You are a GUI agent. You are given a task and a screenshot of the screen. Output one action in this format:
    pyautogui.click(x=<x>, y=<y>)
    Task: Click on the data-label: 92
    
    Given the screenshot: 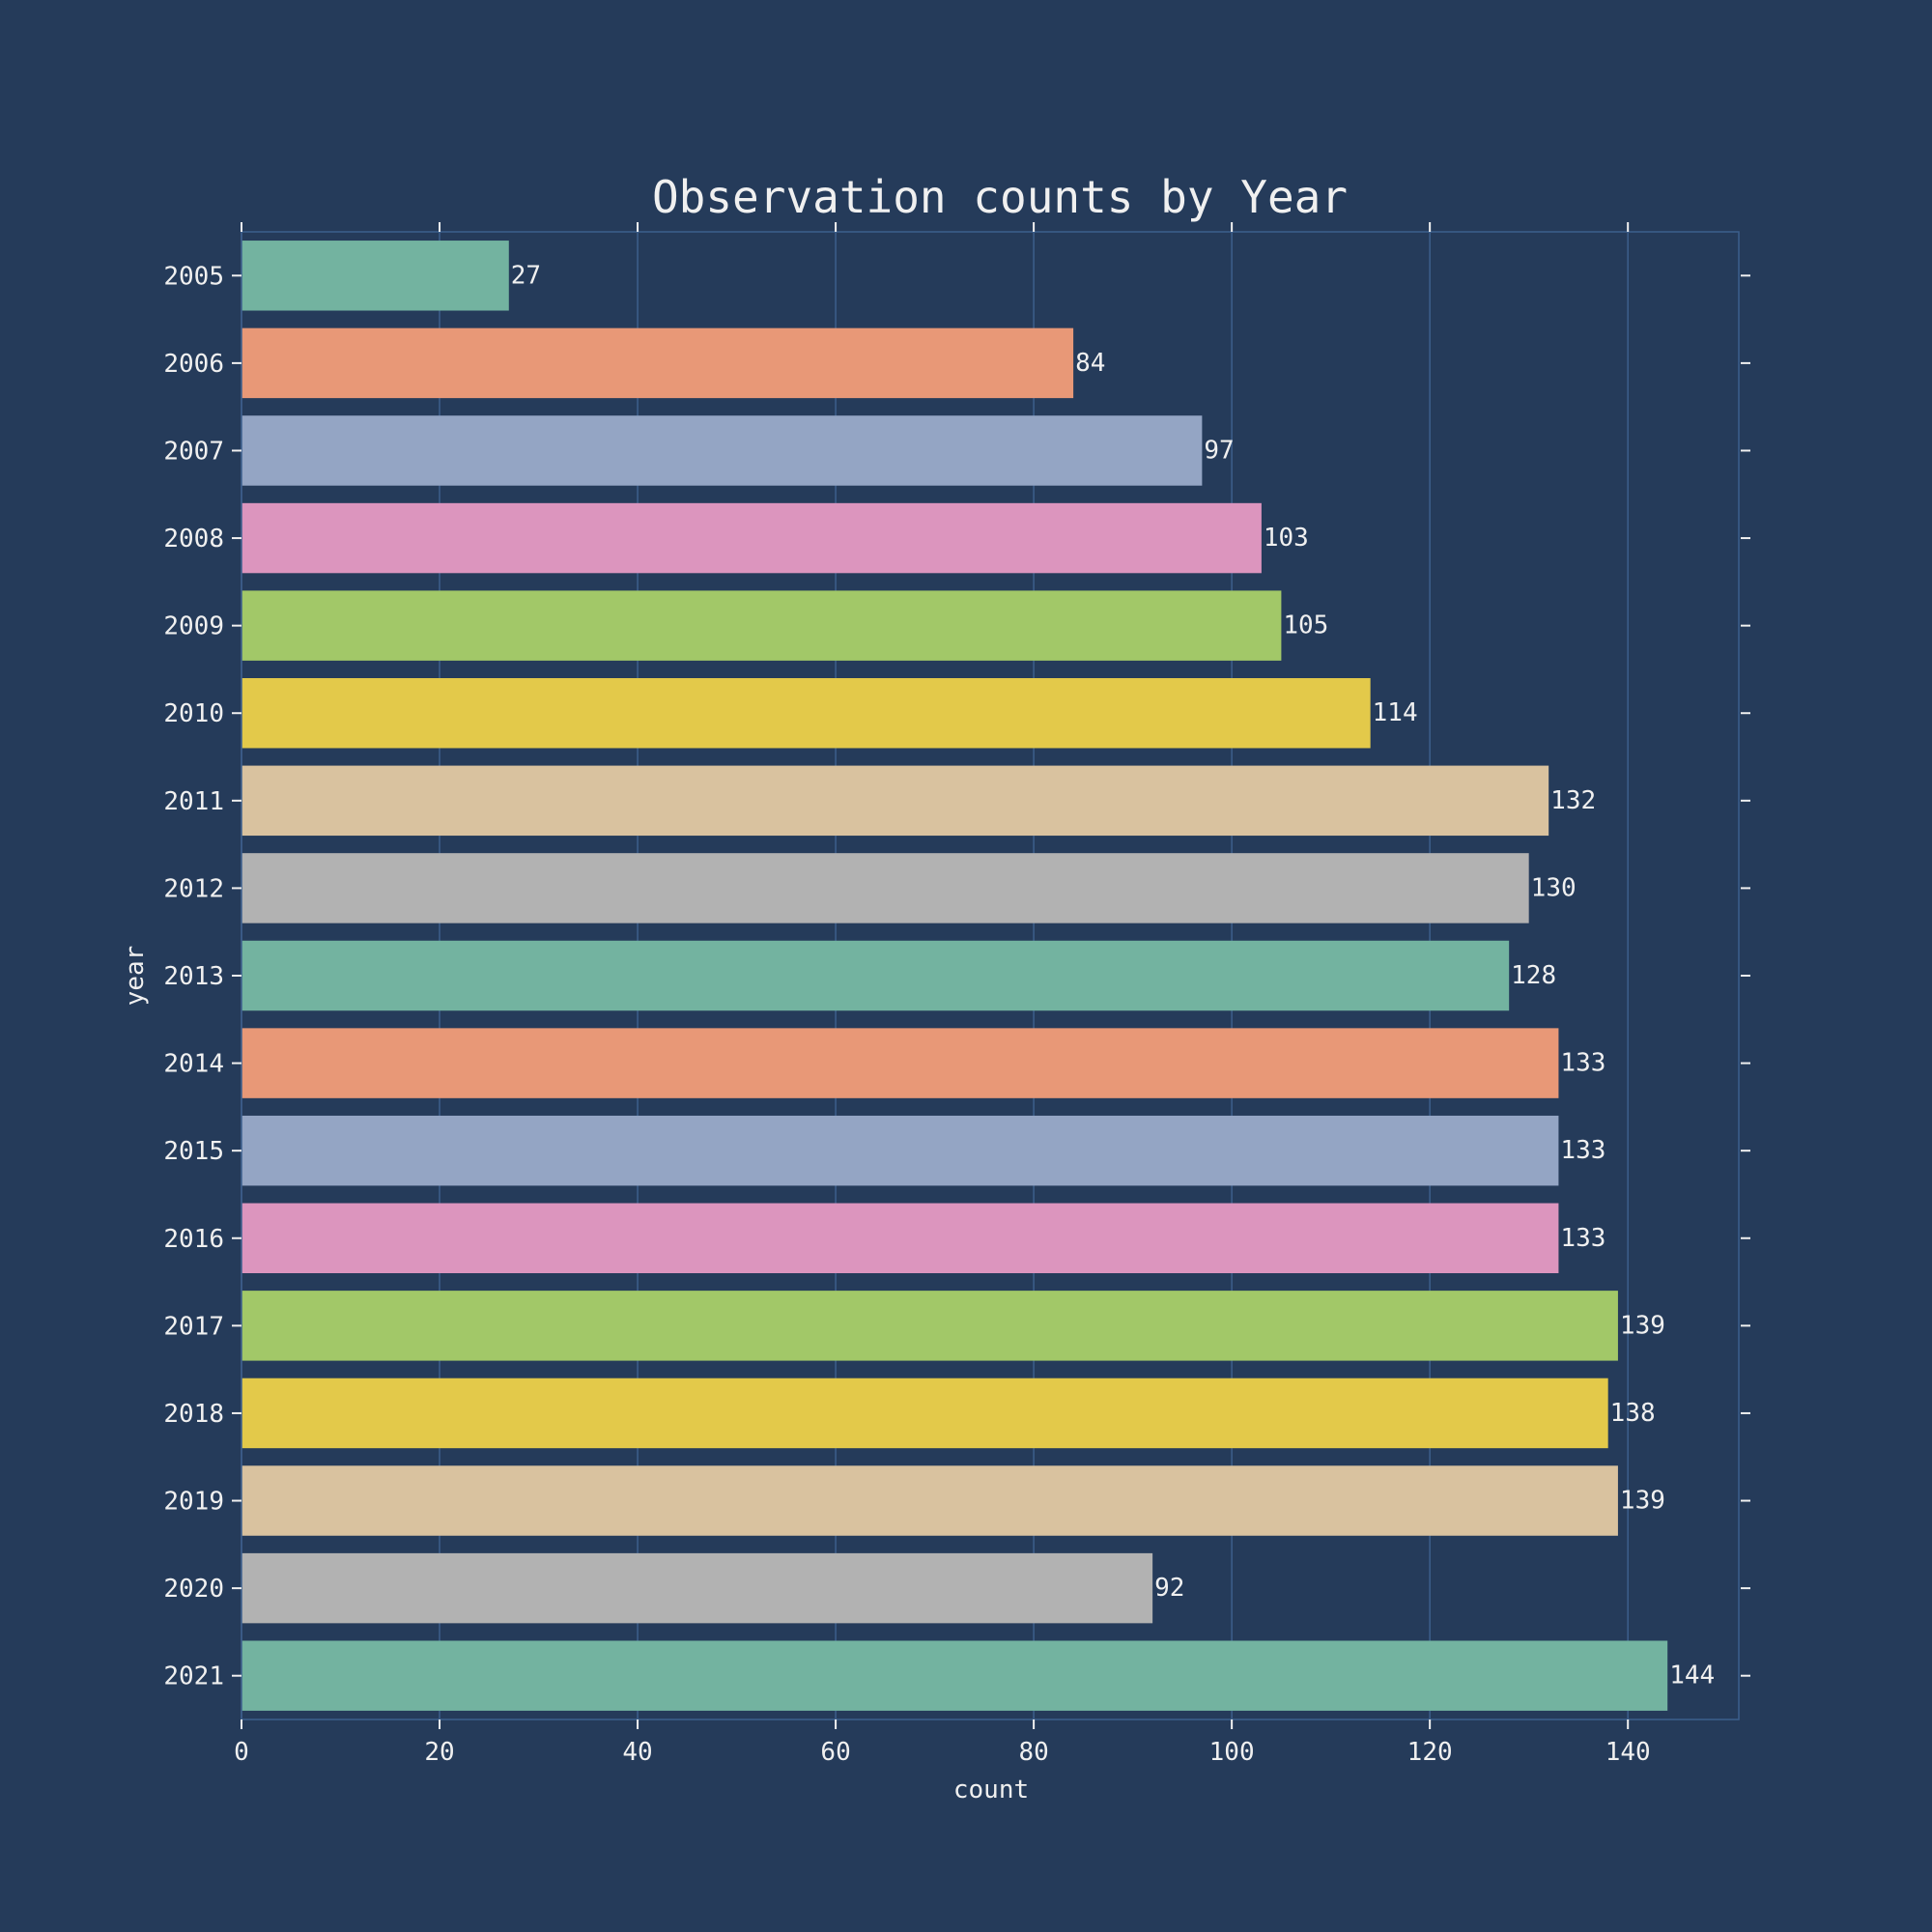 What is the action you would take?
    pyautogui.click(x=1169, y=1588)
    